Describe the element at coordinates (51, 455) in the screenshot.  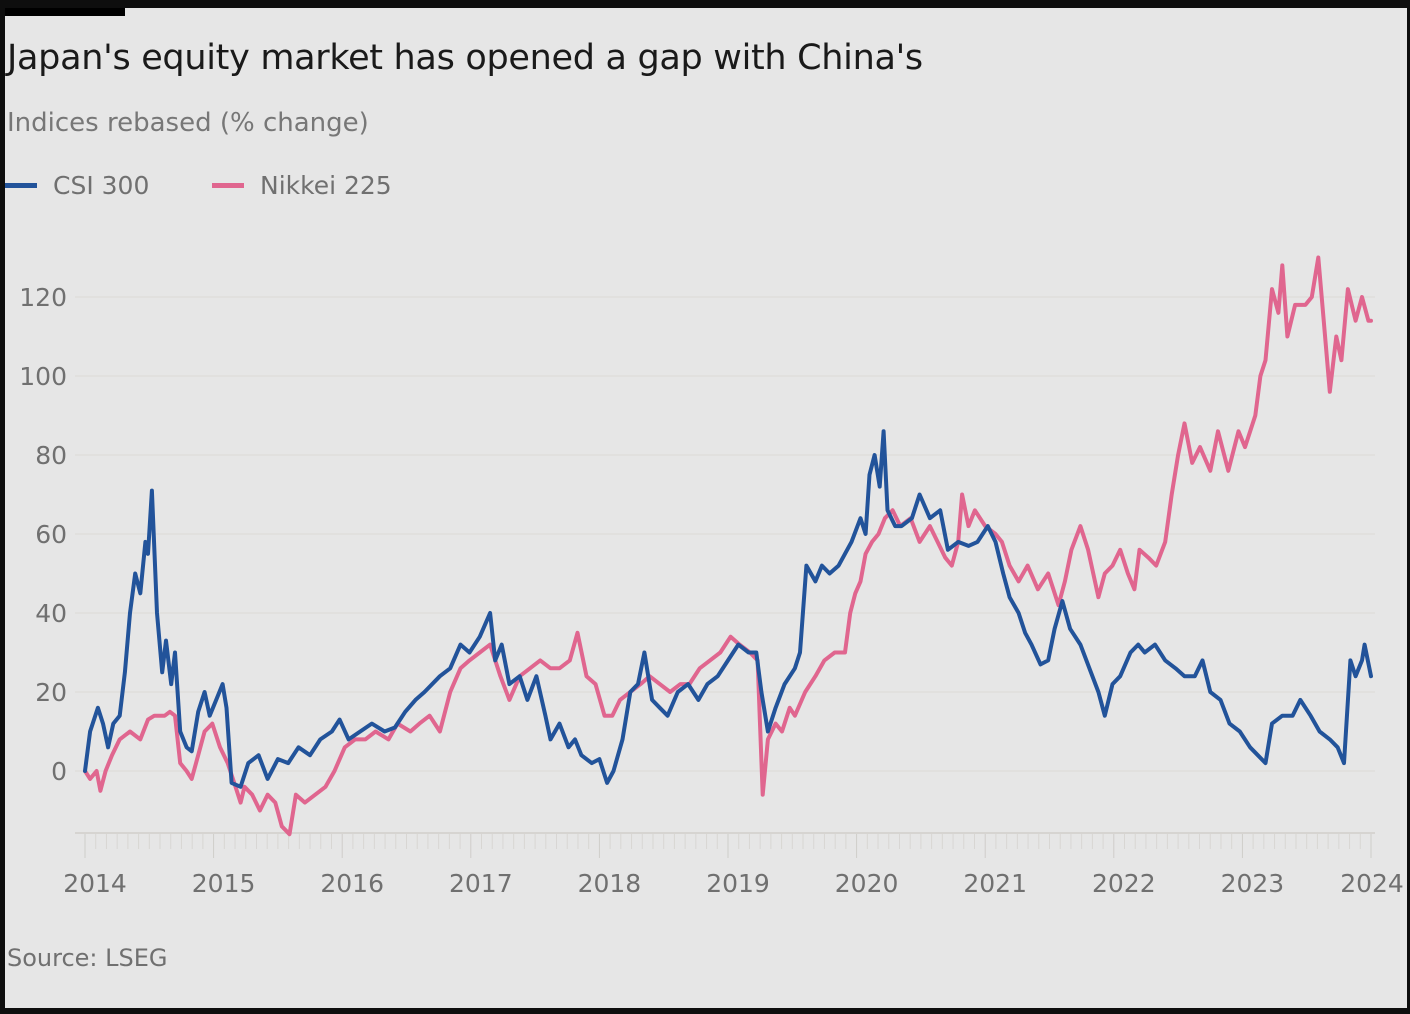
I see `y-tick-label: 80` at that location.